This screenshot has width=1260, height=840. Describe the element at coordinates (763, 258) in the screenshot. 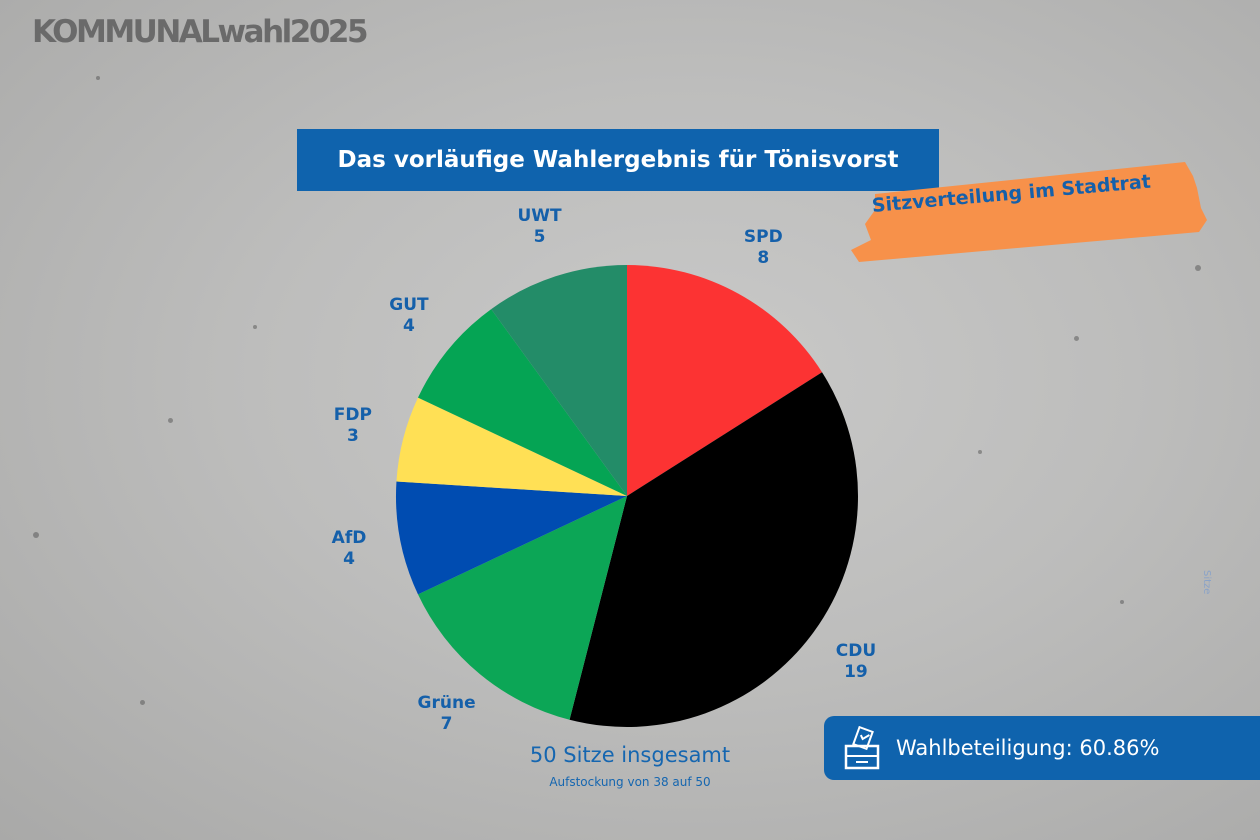

I see `pie-label-value: 8` at that location.